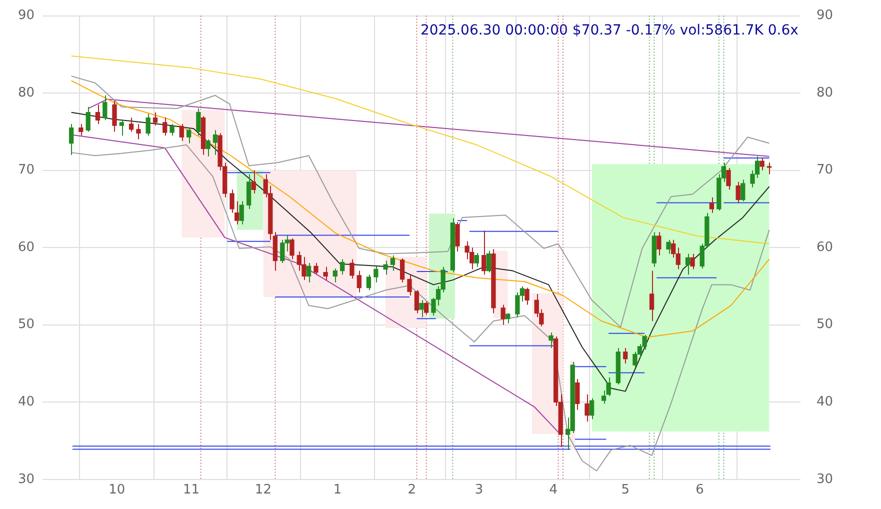 The height and width of the screenshot is (509, 881). What do you see at coordinates (479, 490) in the screenshot?
I see `x-tick-label: 3` at bounding box center [479, 490].